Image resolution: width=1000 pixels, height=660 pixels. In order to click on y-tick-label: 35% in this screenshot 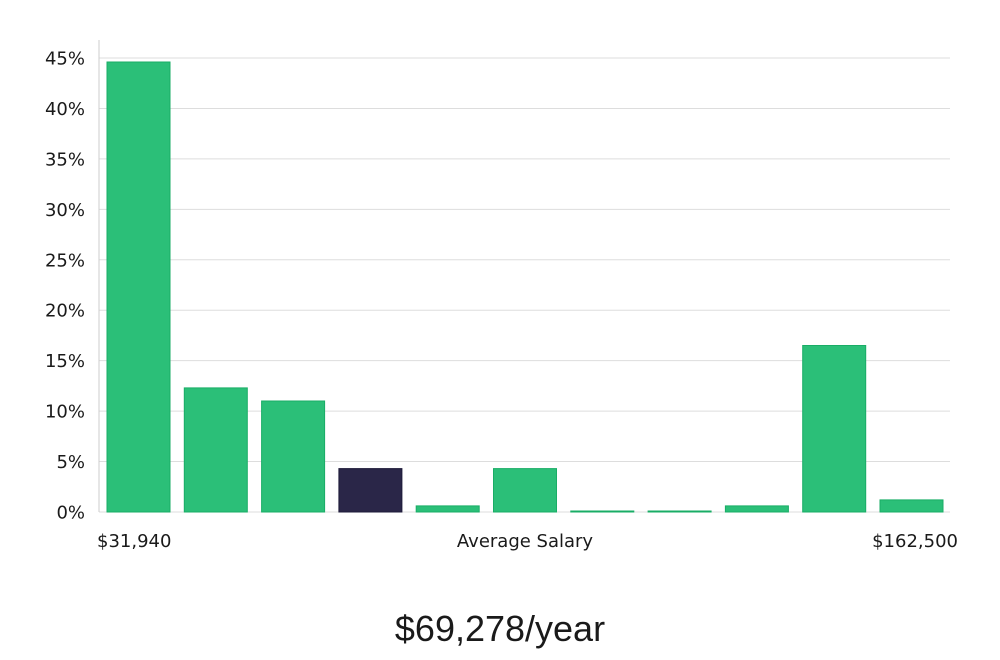, I will do `click(65, 159)`.